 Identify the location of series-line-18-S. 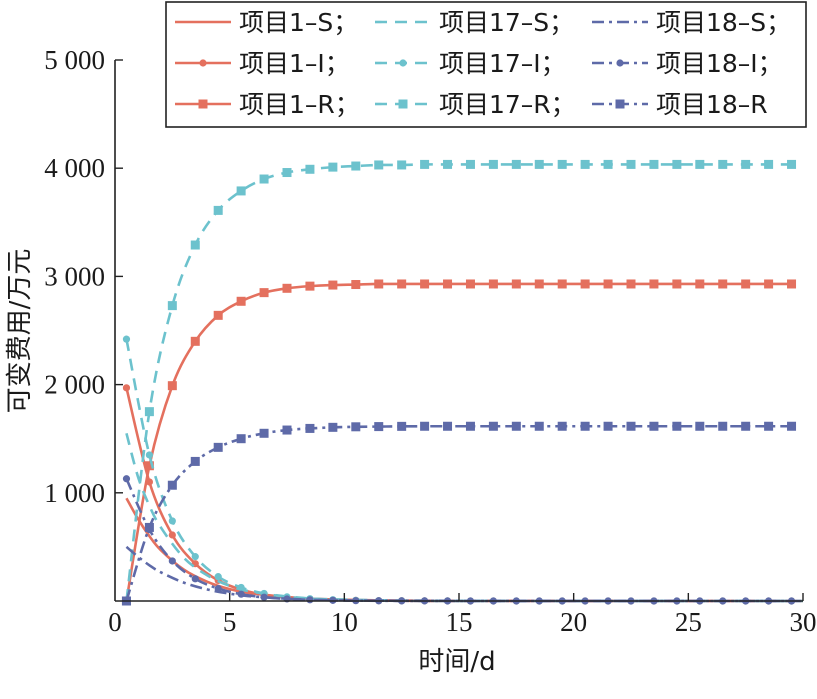
(464, 574).